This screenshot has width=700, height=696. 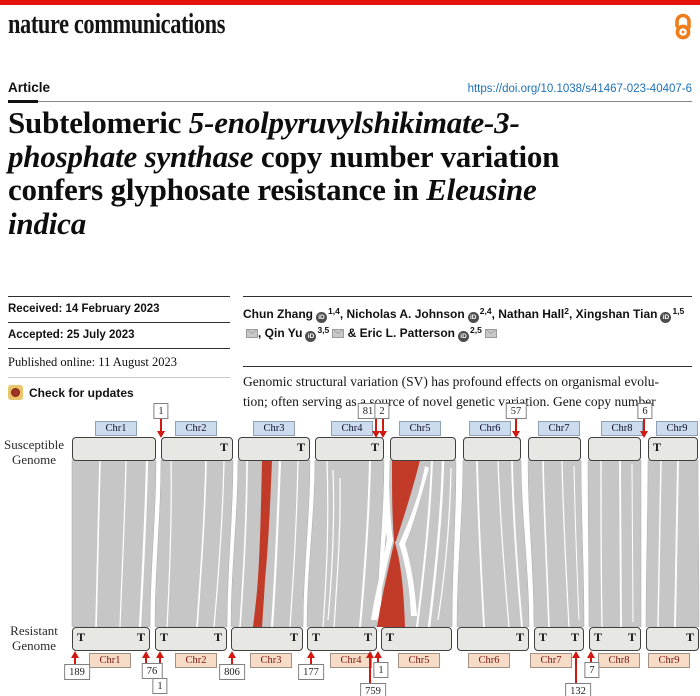 I want to click on ribbon-chr2, so click(x=194, y=543).